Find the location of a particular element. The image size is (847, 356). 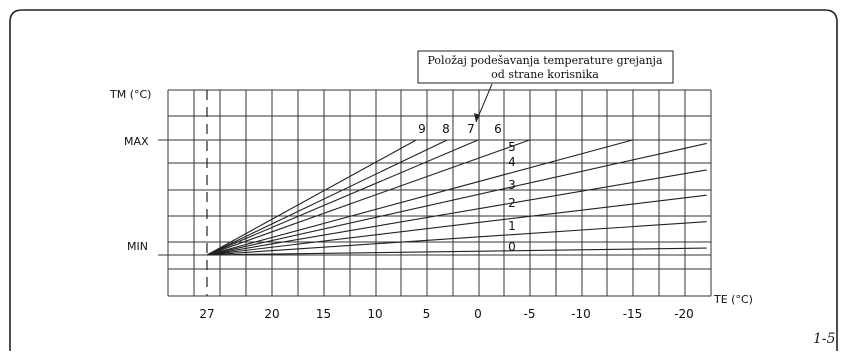

x-tick-label: -10 is located at coordinates (581, 314).